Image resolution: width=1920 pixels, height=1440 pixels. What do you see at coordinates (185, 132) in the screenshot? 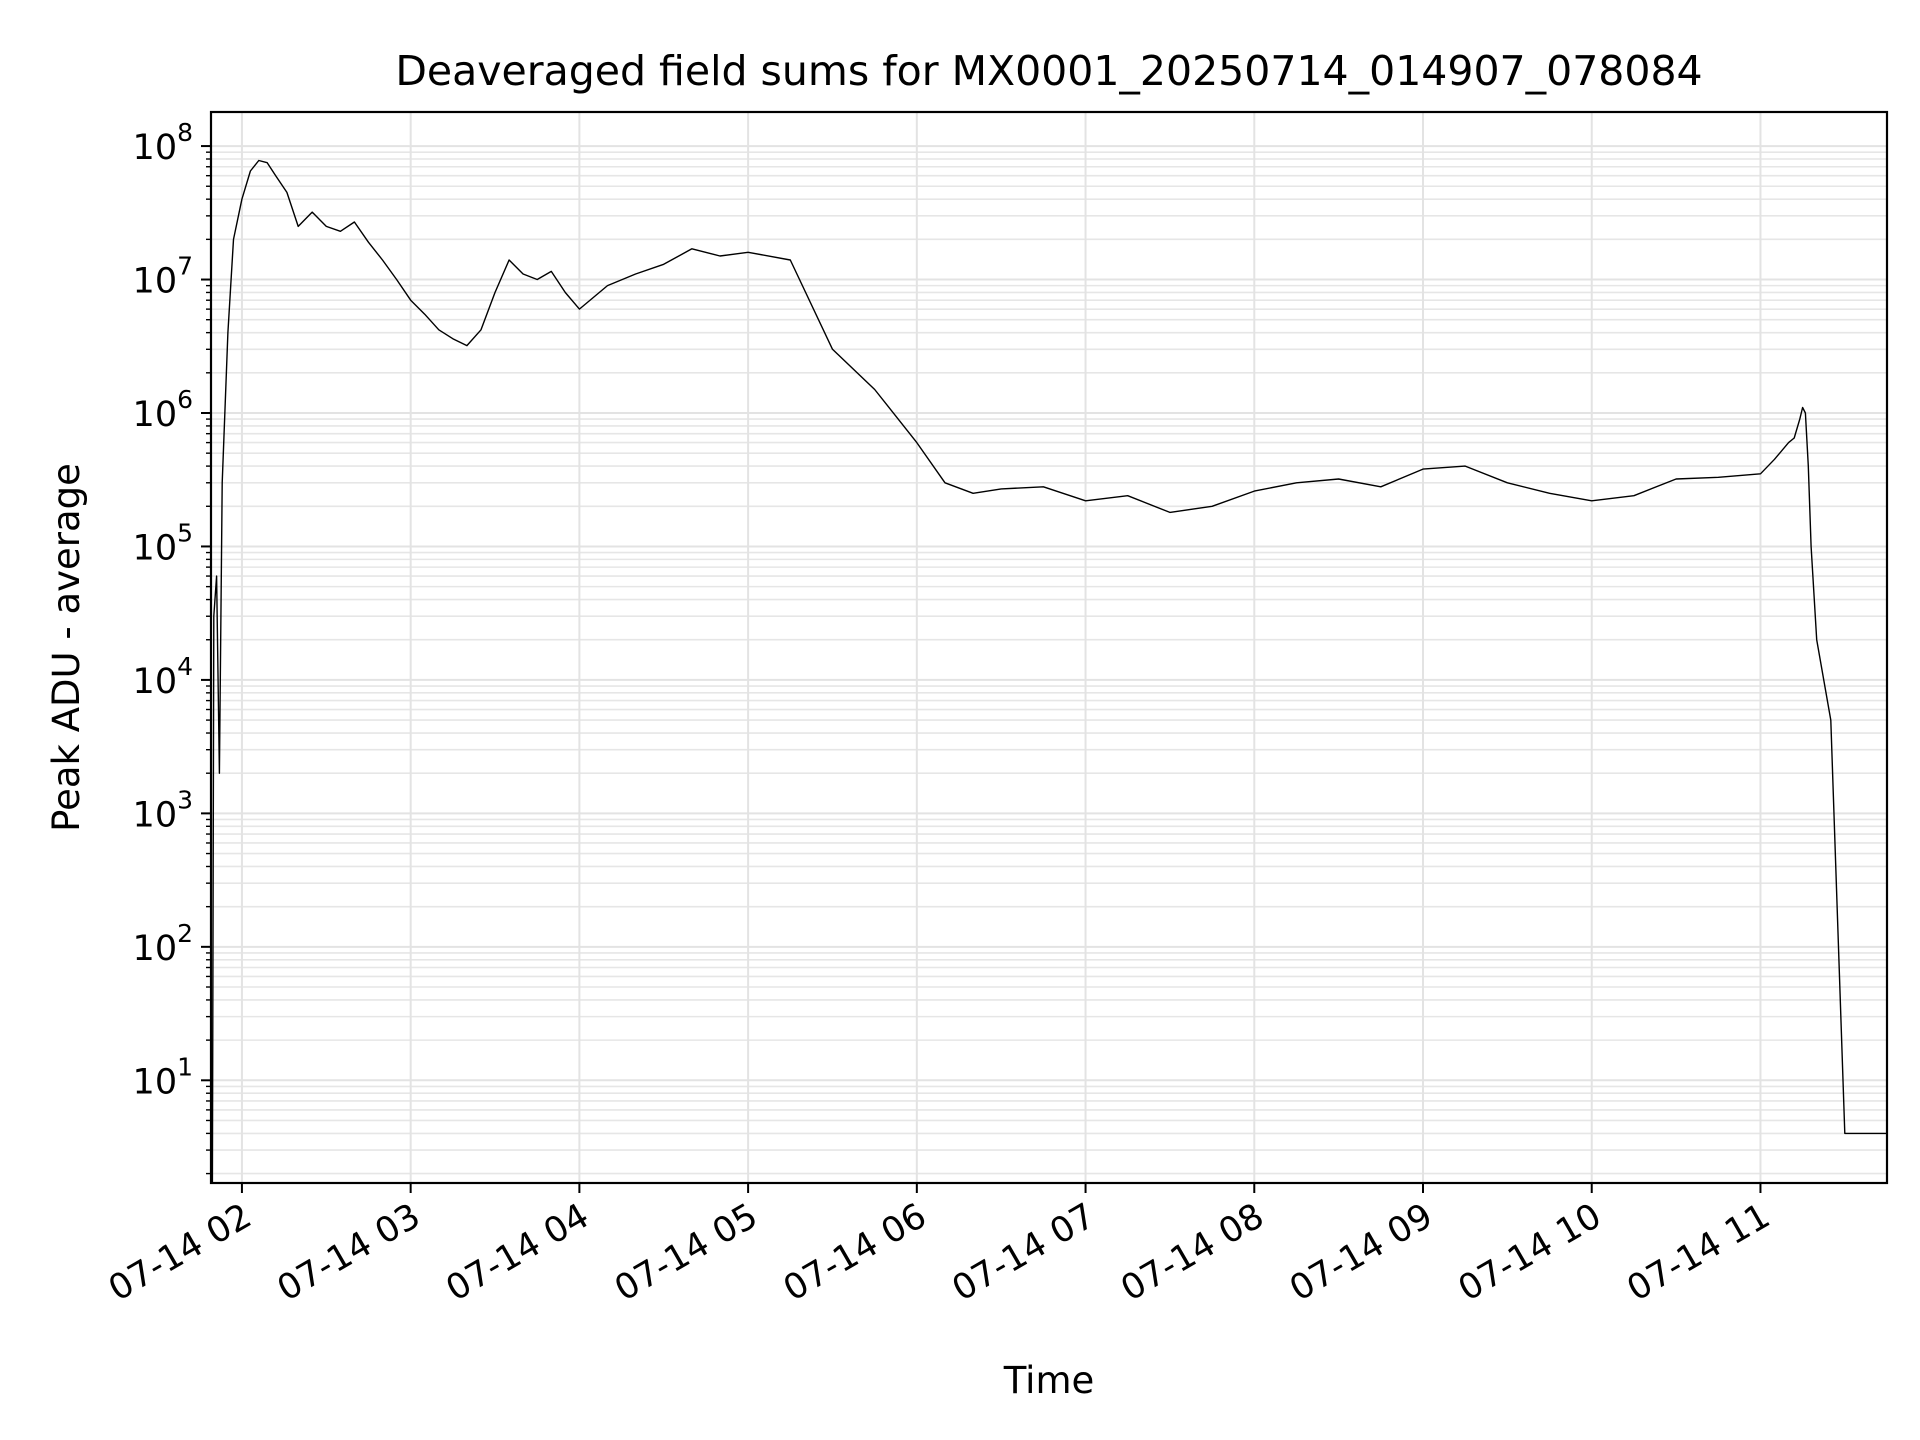
I see `y-tick-exponent: 8` at bounding box center [185, 132].